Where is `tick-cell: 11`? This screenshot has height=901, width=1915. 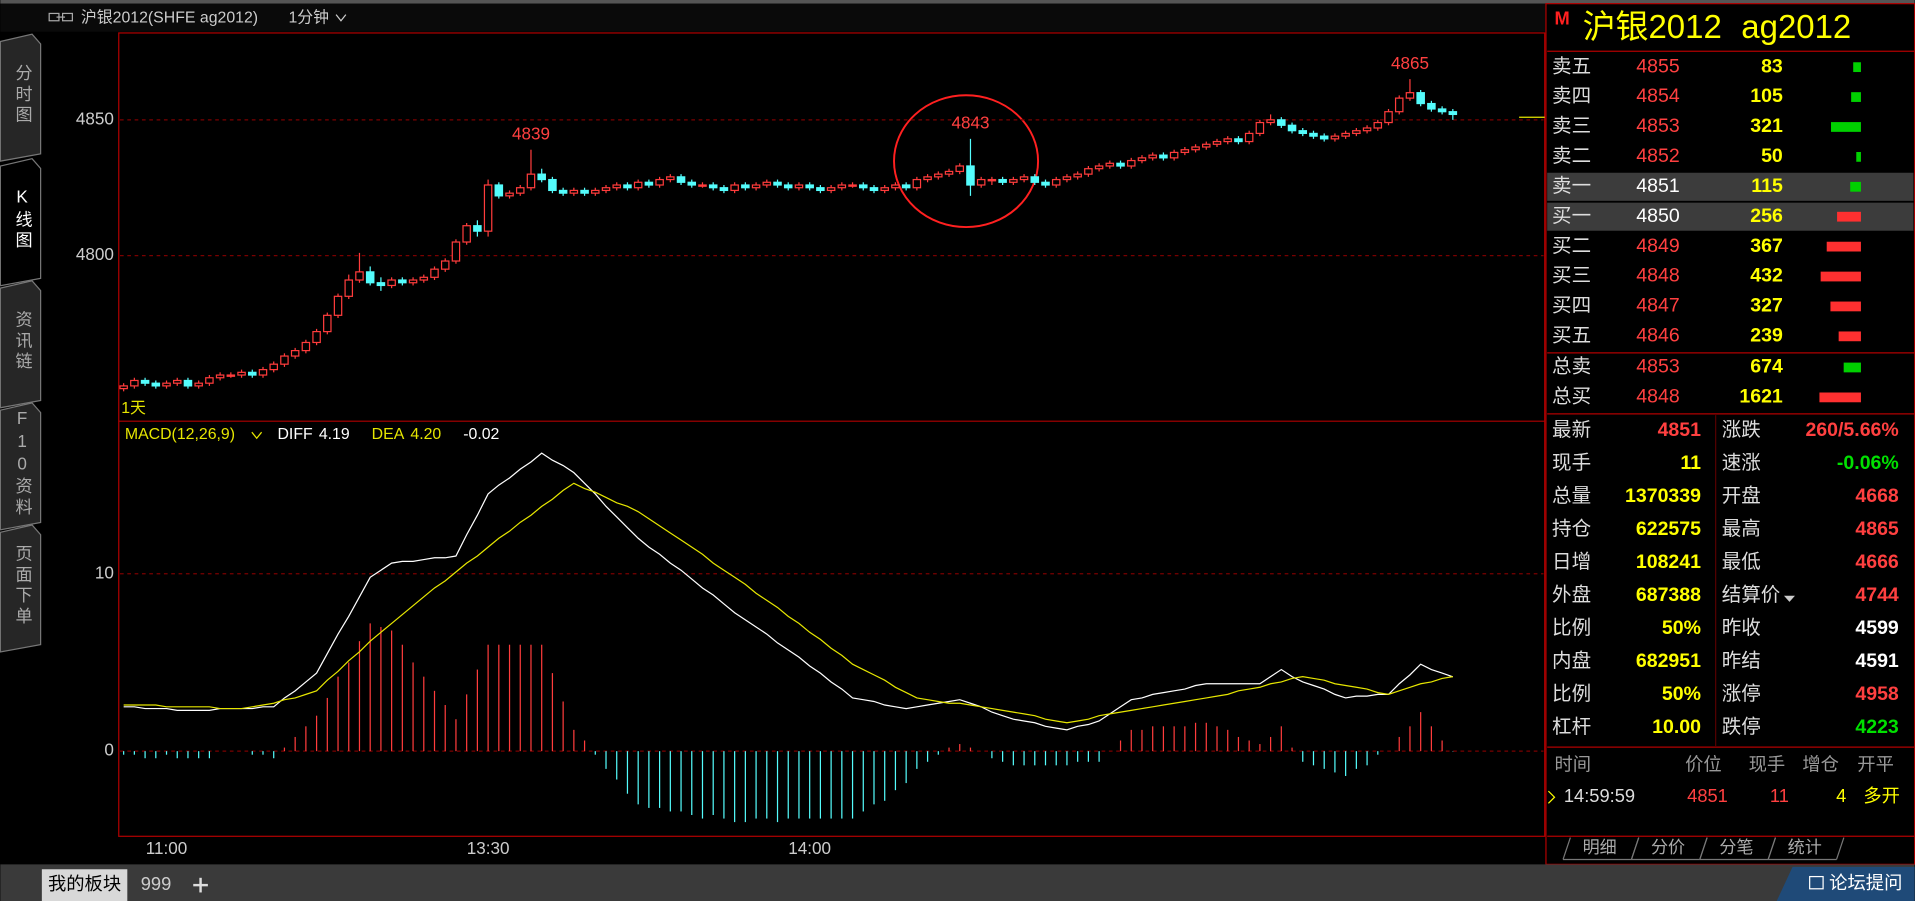 tick-cell: 11 is located at coordinates (1779, 795).